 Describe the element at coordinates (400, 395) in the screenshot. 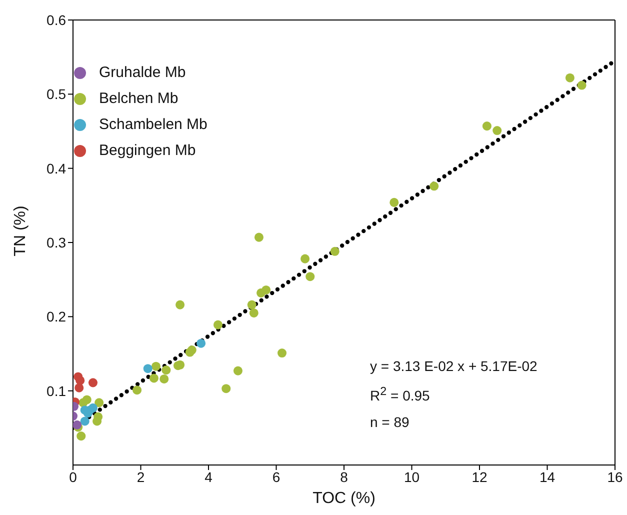

I see `annotation: R$^{2}$ = 0.95` at that location.